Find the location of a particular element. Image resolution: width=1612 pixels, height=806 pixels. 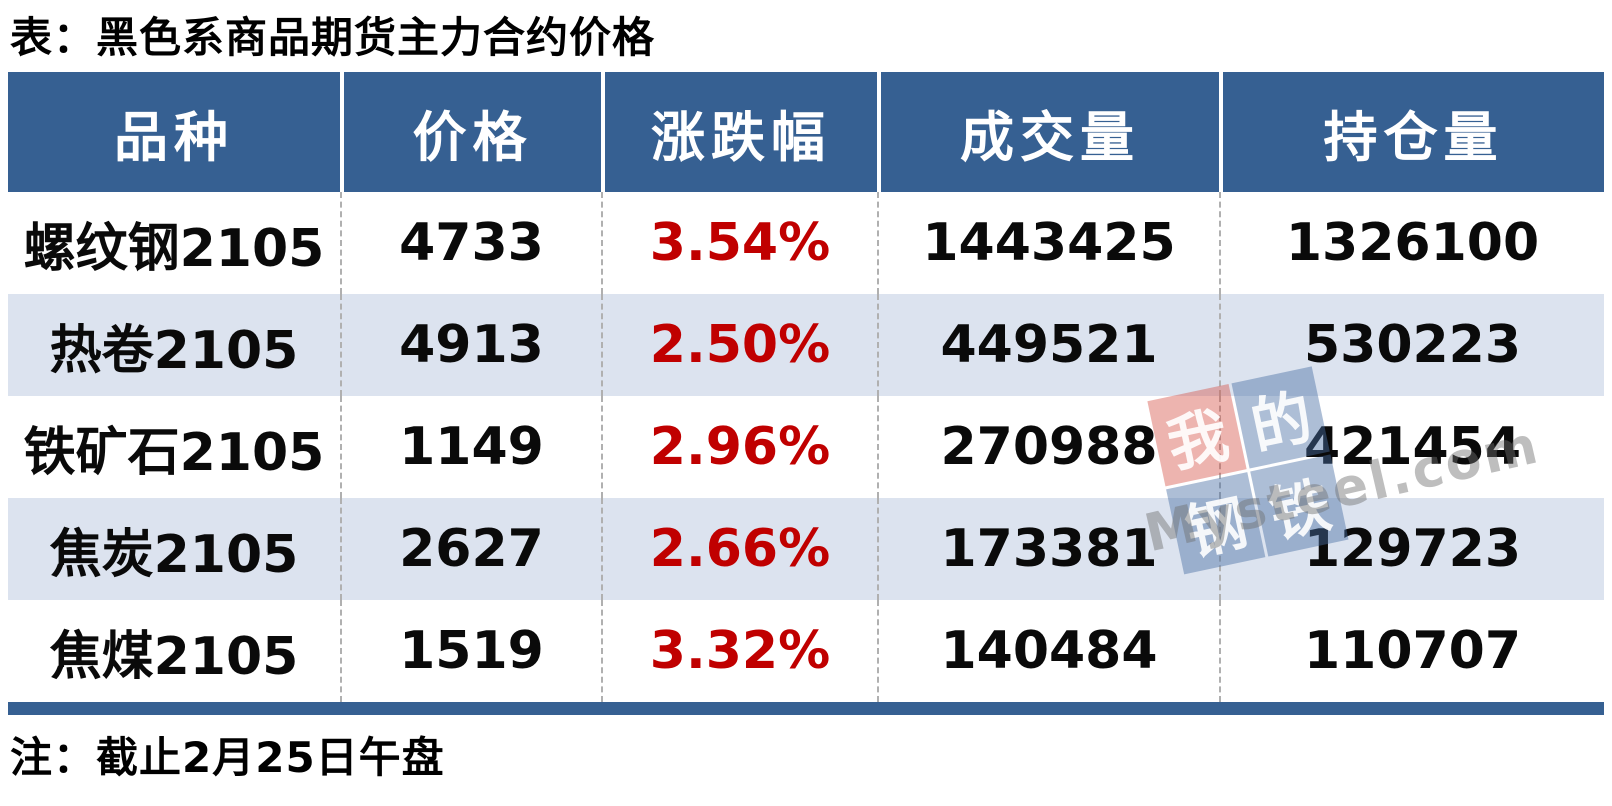

cell-volume: 270988 is located at coordinates (1048, 447).